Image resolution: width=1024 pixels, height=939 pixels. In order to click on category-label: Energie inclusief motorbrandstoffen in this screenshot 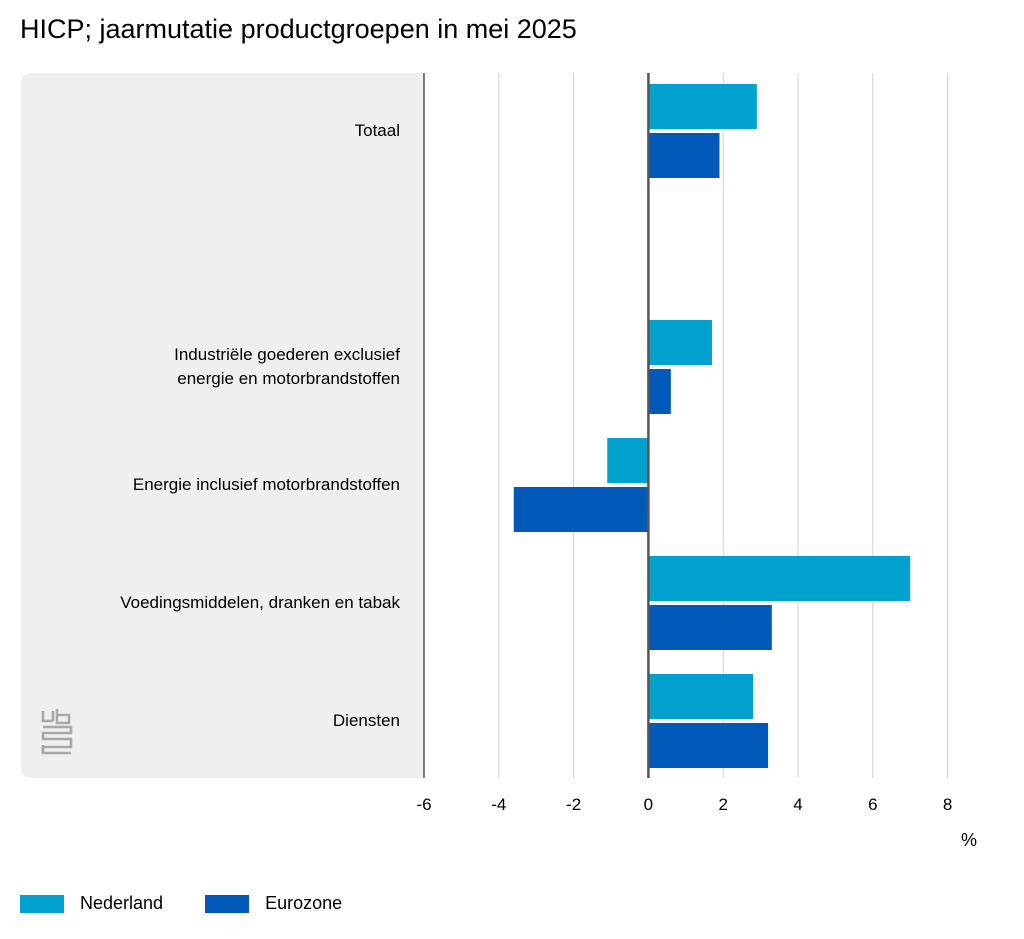, I will do `click(235, 485)`.